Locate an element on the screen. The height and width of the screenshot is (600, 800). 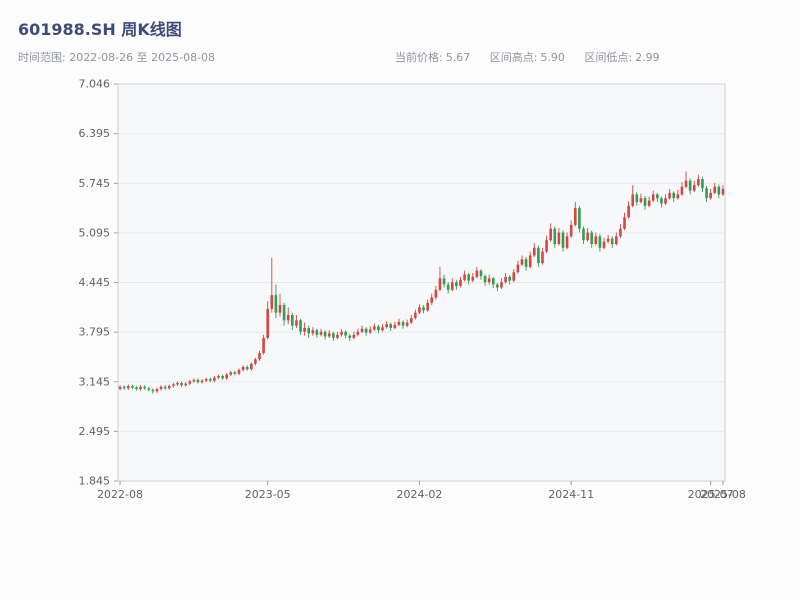
x-tick-label: 2022-08 is located at coordinates (120, 494).